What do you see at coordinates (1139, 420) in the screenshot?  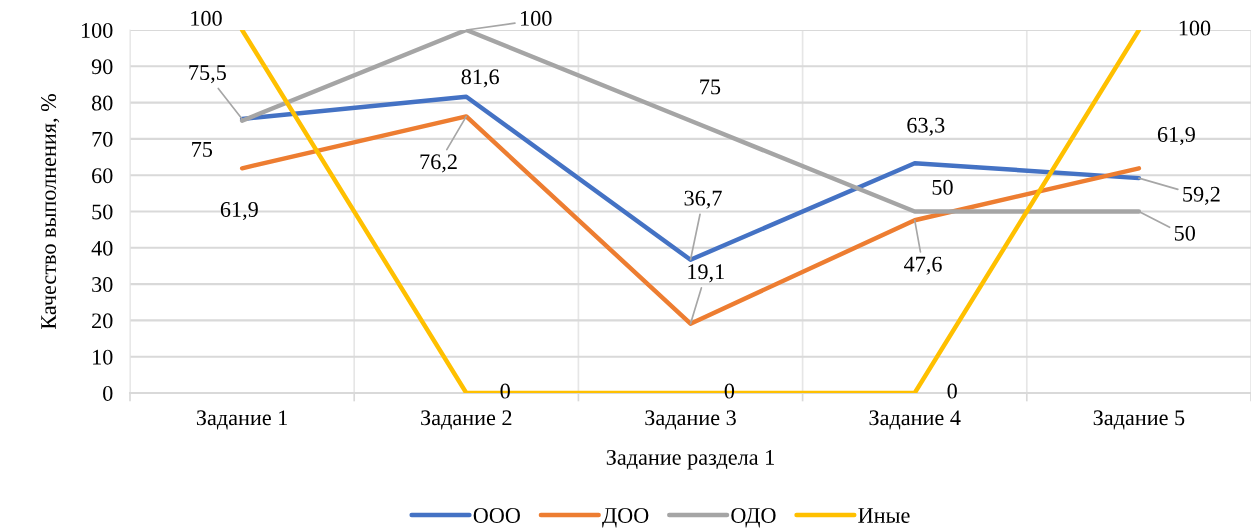 I see `x-tick-label: Задание 5` at bounding box center [1139, 420].